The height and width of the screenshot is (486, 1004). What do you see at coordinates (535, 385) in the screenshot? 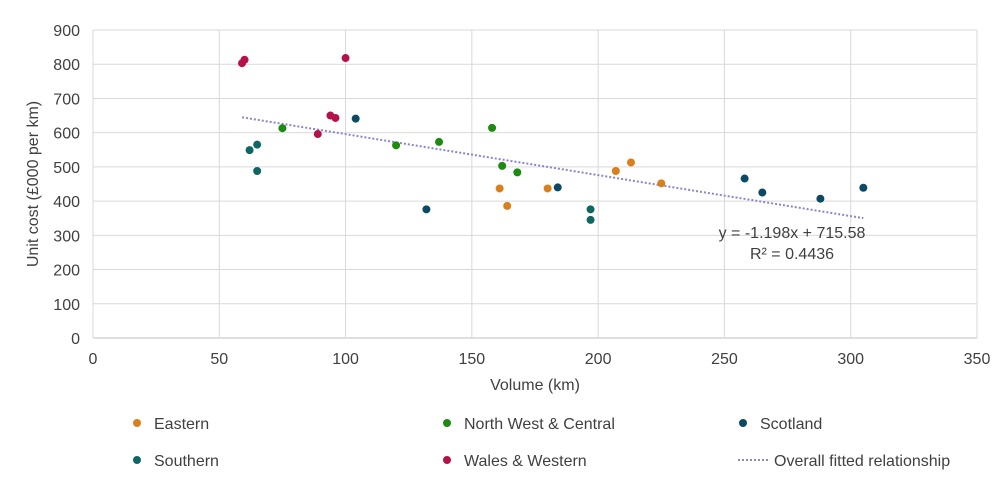
I see `x-axis-title: Volume (km)` at bounding box center [535, 385].